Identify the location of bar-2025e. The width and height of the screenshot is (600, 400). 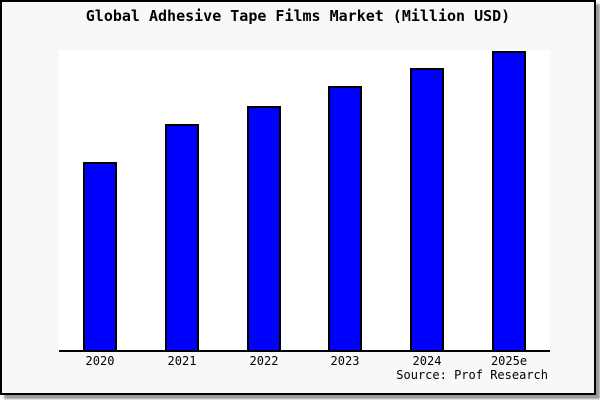
(509, 200).